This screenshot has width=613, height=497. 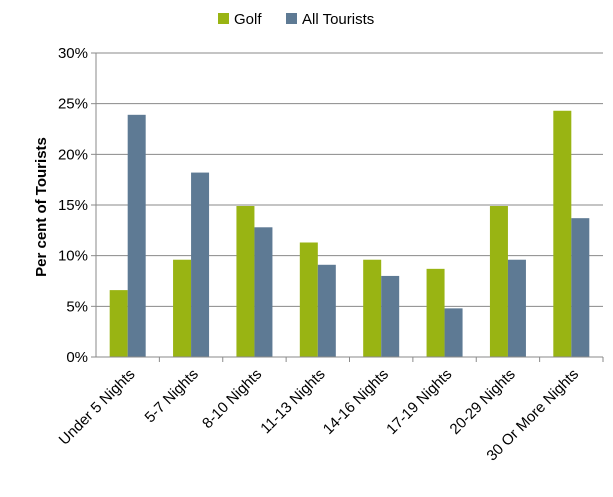 I want to click on legend-label: Golf, so click(x=248, y=19).